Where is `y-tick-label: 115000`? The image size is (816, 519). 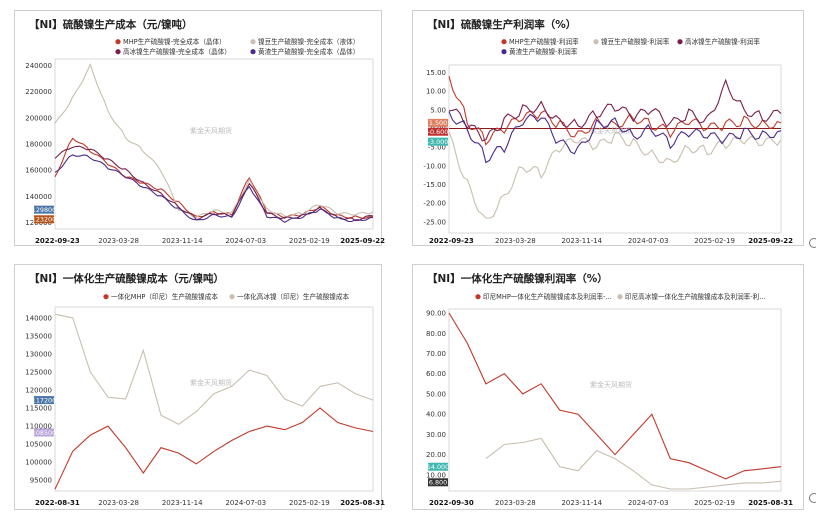 y-tick-label: 115000 is located at coordinates (38, 409).